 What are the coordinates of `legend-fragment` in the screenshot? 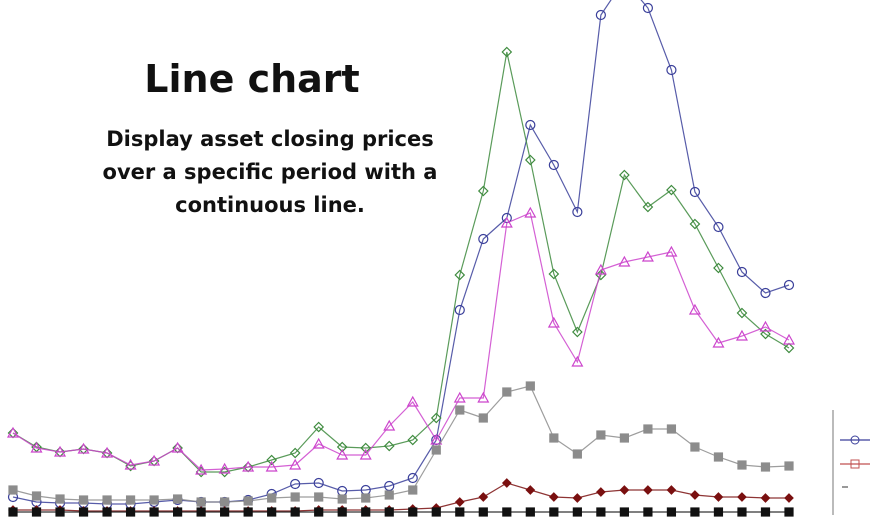 It's located at (851, 462).